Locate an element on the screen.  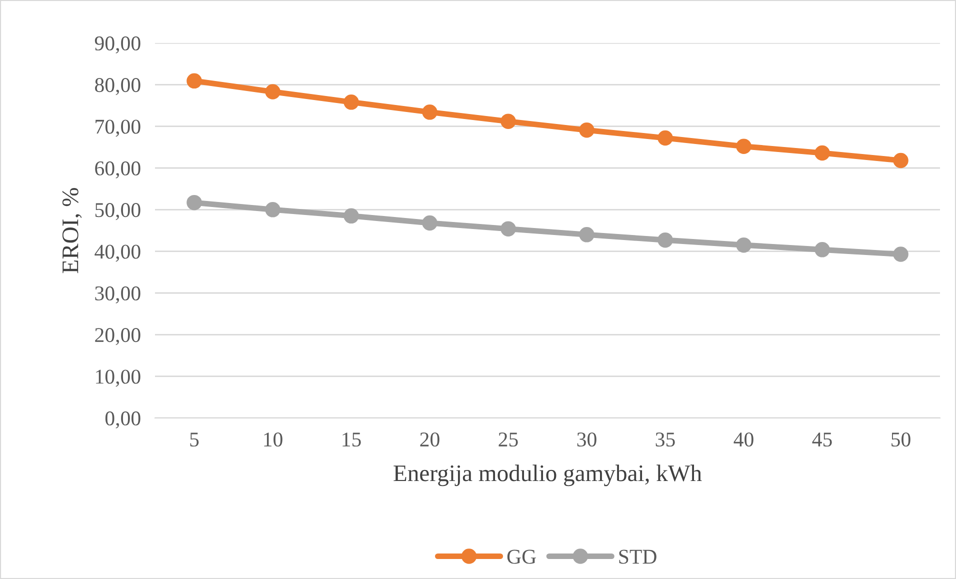
y-tick-label: 20,00 is located at coordinates (117, 337).